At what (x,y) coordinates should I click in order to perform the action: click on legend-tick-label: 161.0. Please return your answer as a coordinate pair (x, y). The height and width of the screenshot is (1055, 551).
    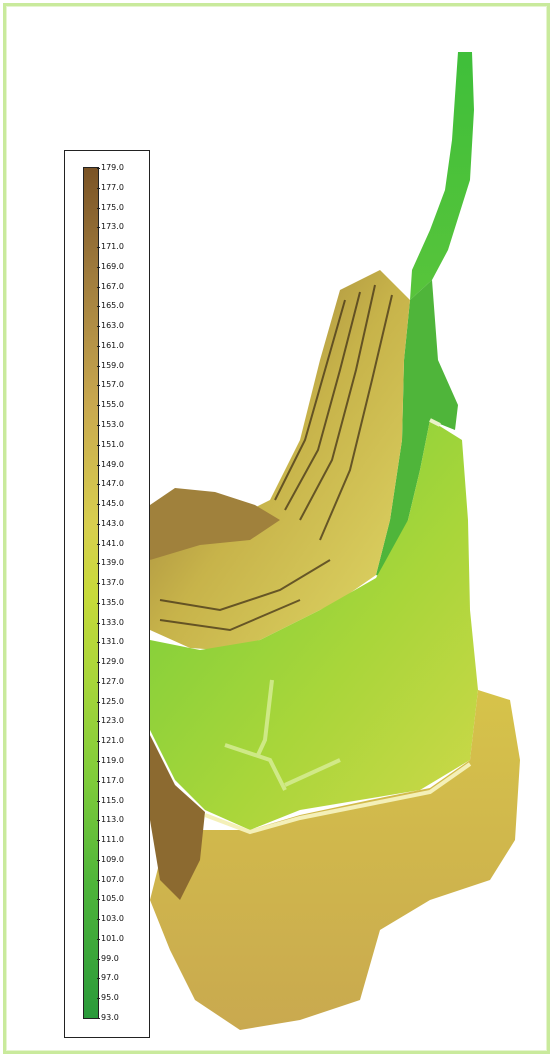
    Looking at the image, I should click on (110, 345).